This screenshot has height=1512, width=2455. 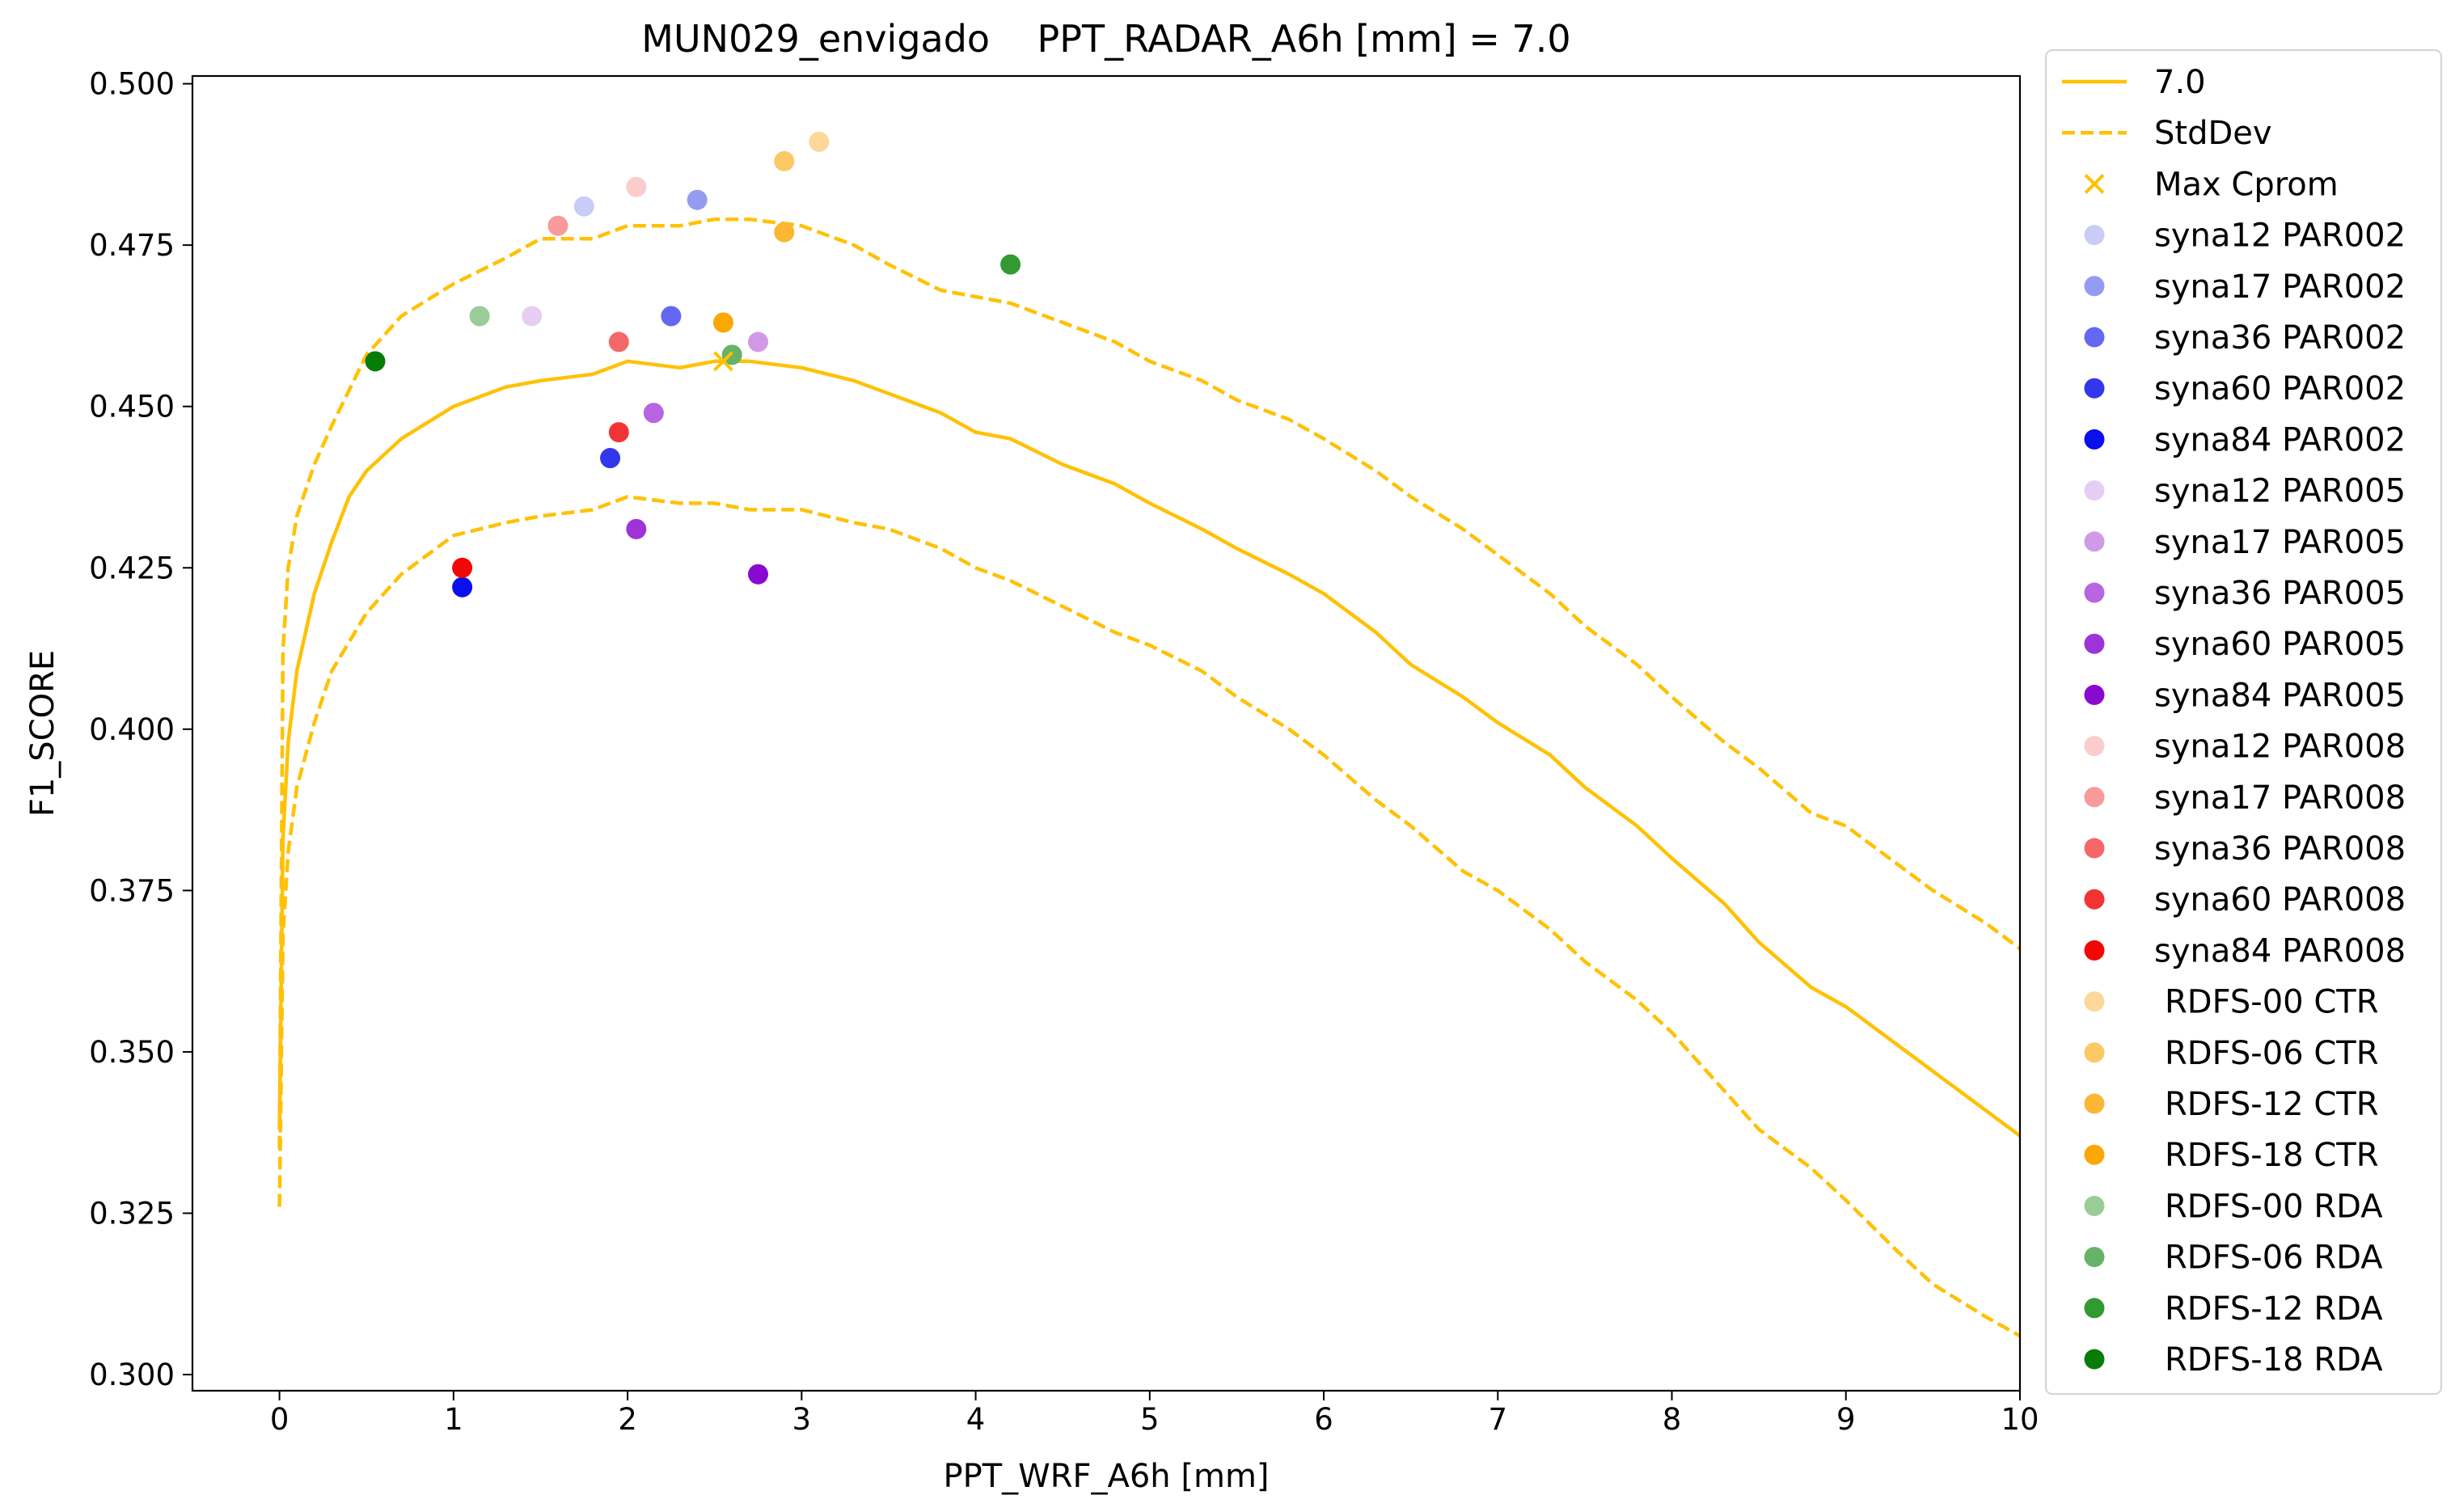 I want to click on x-tick-label: 9, so click(x=1846, y=1419).